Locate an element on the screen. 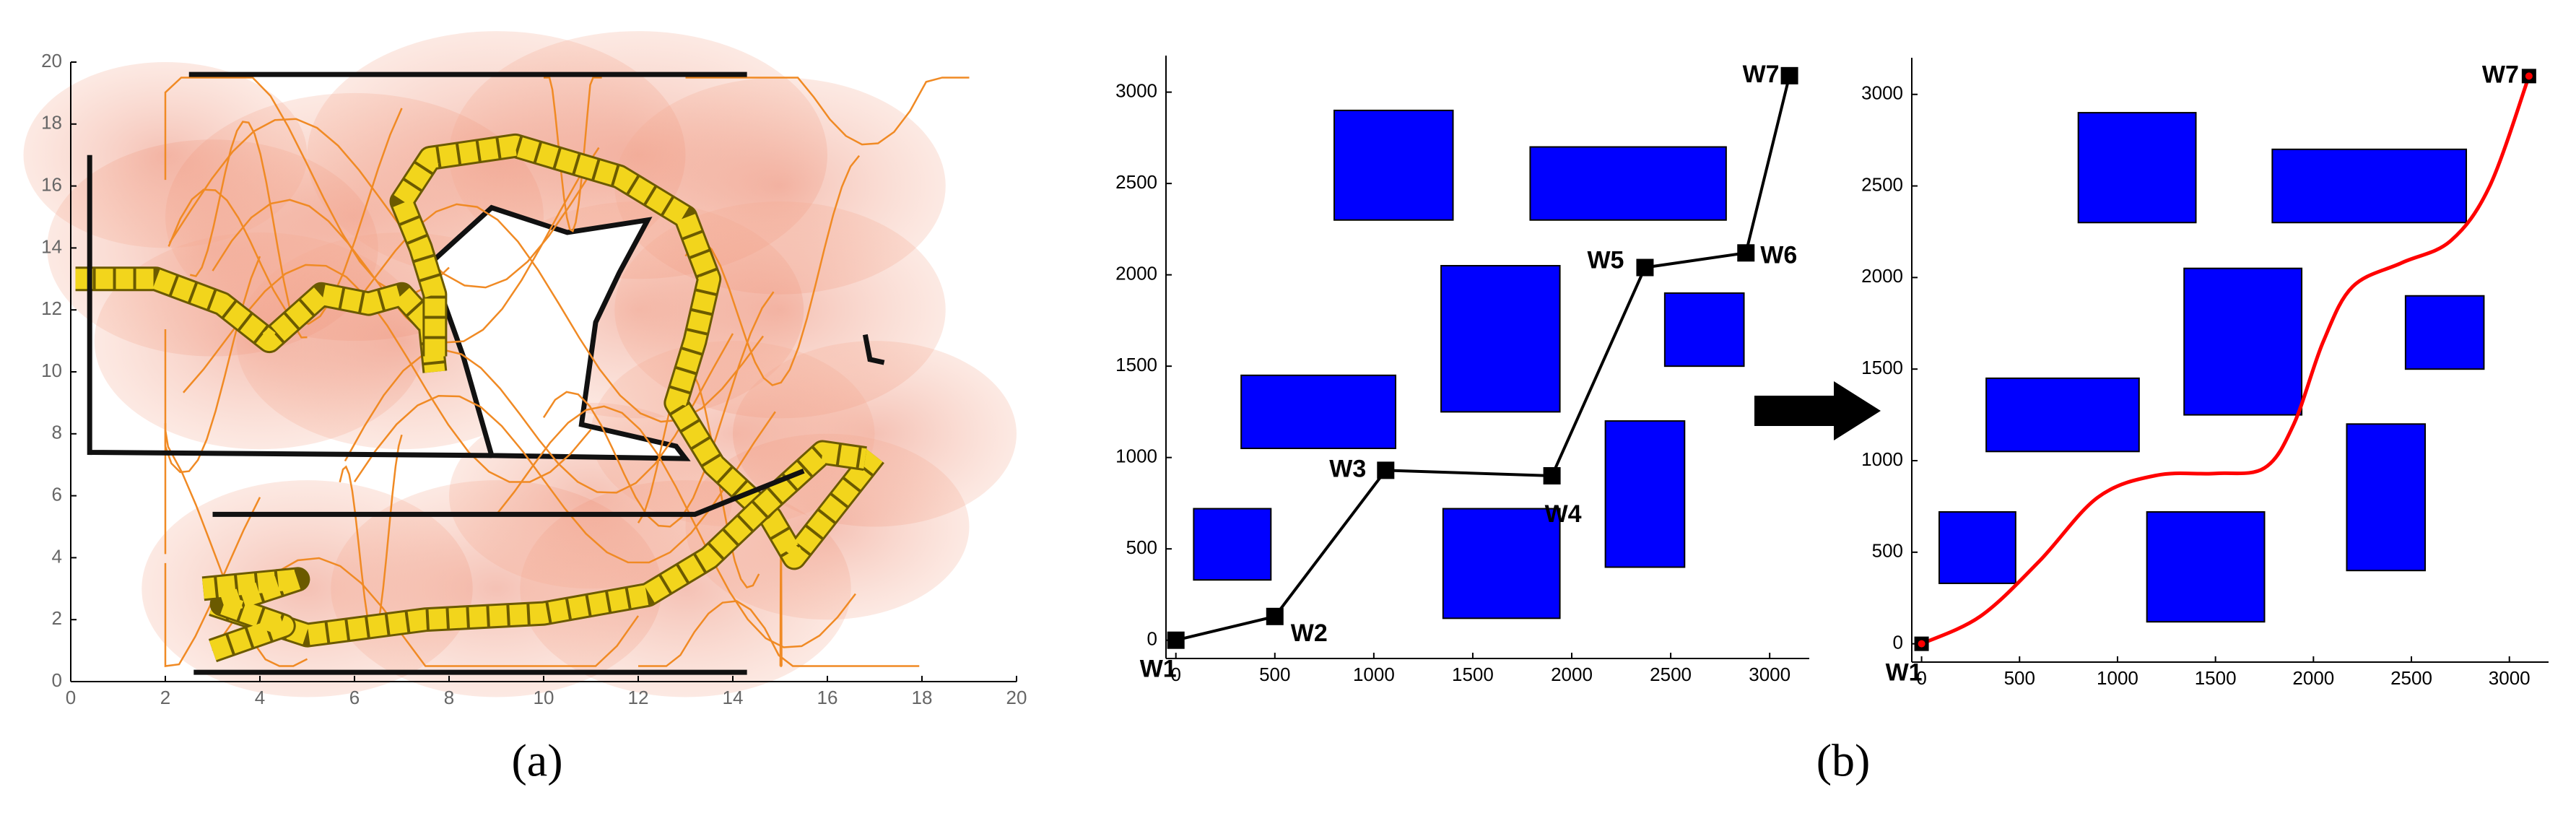 This screenshot has height=813, width=2576. x-tick-label: 2500 is located at coordinates (2411, 678).